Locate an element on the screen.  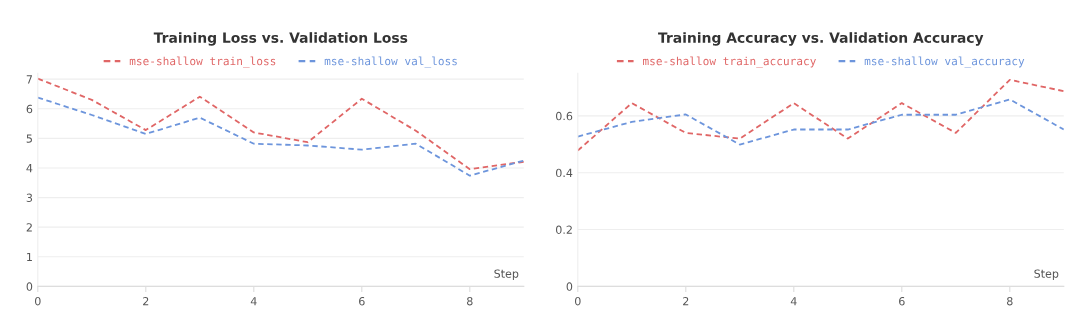
y-tick-label: 1 is located at coordinates (29, 256).